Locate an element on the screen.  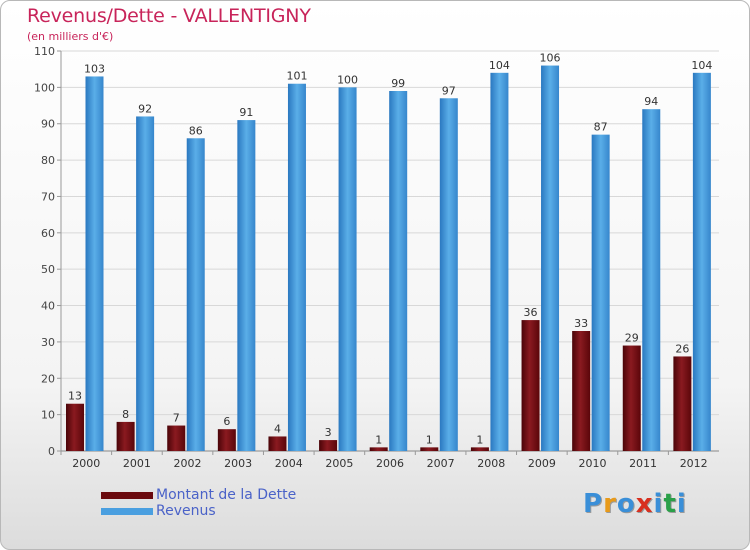
y-tick-label: 50 is located at coordinates (48, 269).